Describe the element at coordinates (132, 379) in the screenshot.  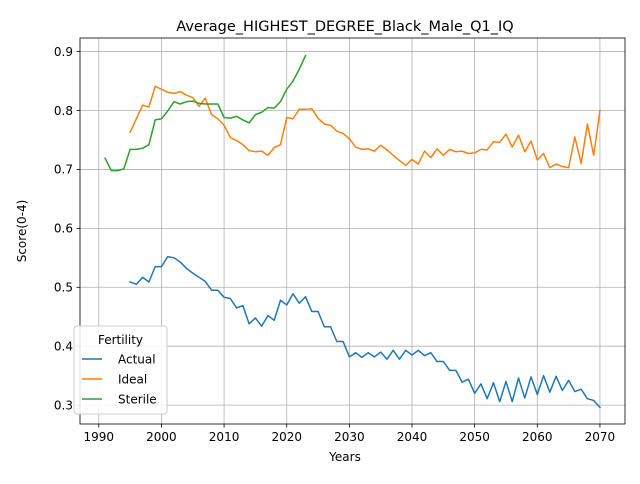
I see `legend-label-ideal: Ideal` at that location.